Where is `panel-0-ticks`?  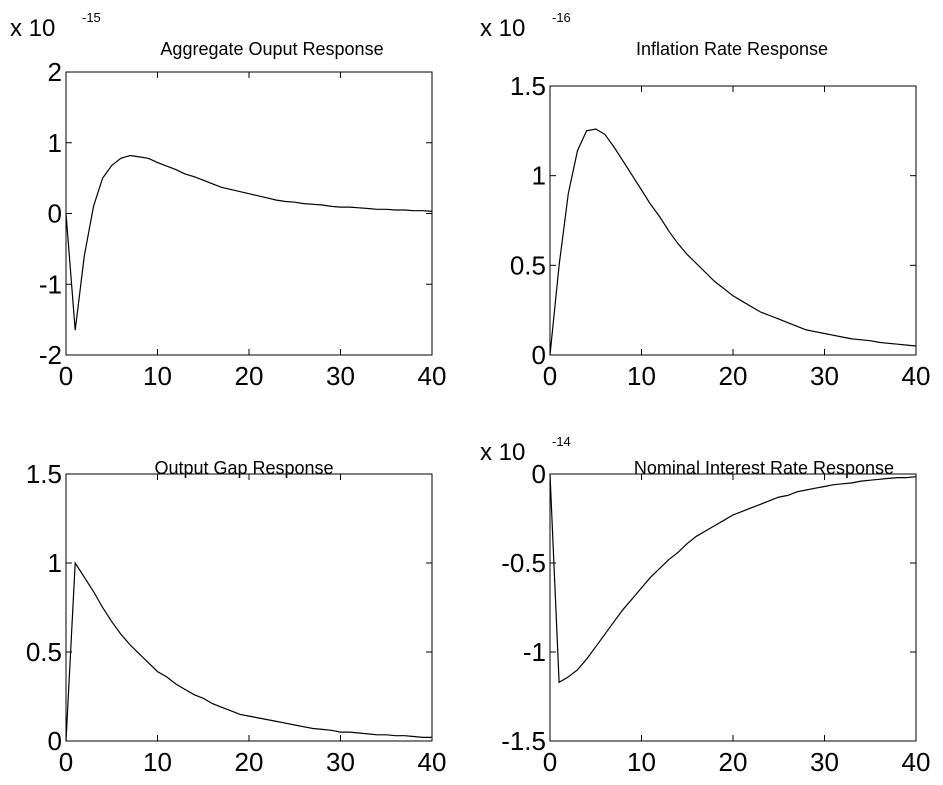 panel-0-ticks is located at coordinates (249, 213).